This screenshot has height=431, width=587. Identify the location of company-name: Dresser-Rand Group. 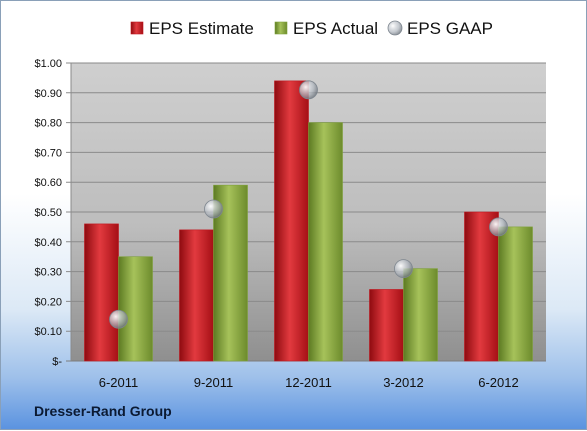
(103, 411).